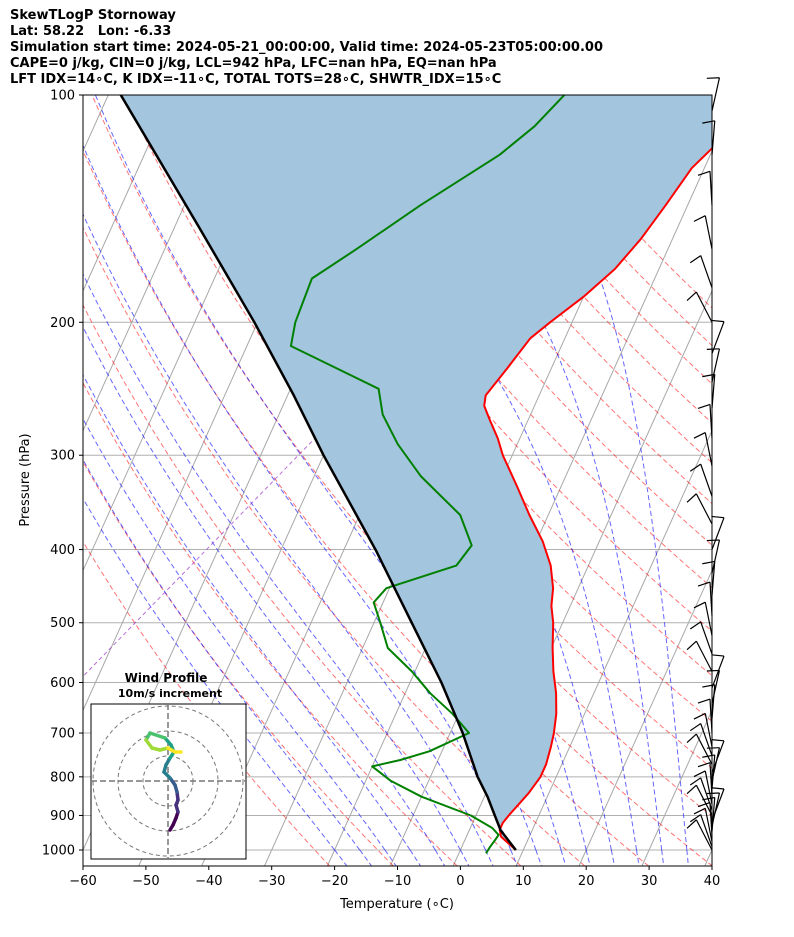 The width and height of the screenshot is (794, 937). I want to click on x-tick-label: −30, so click(271, 881).